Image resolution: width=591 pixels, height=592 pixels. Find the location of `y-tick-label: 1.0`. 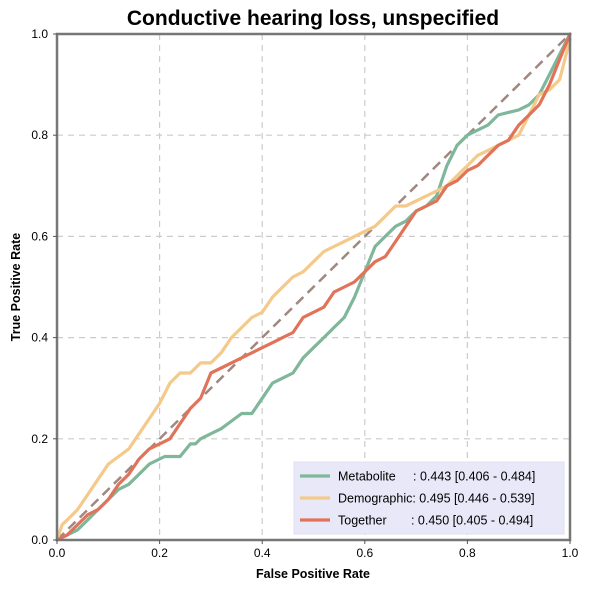

y-tick-label: 1.0 is located at coordinates (39, 34).